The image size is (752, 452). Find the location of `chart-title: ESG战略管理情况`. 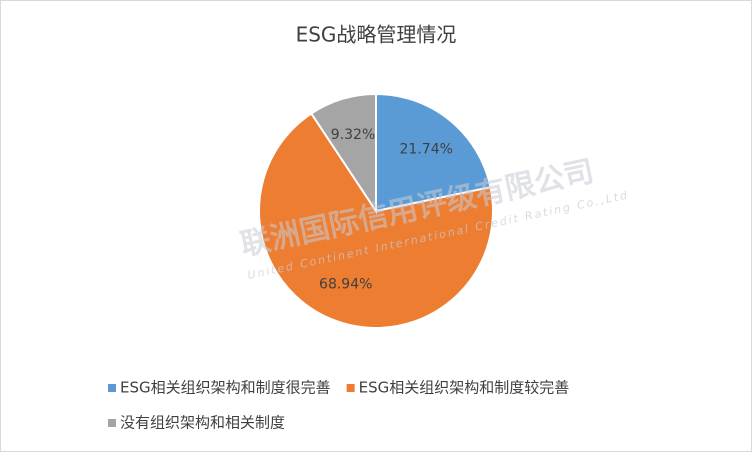

chart-title: ESG战略管理情况 is located at coordinates (376, 35).